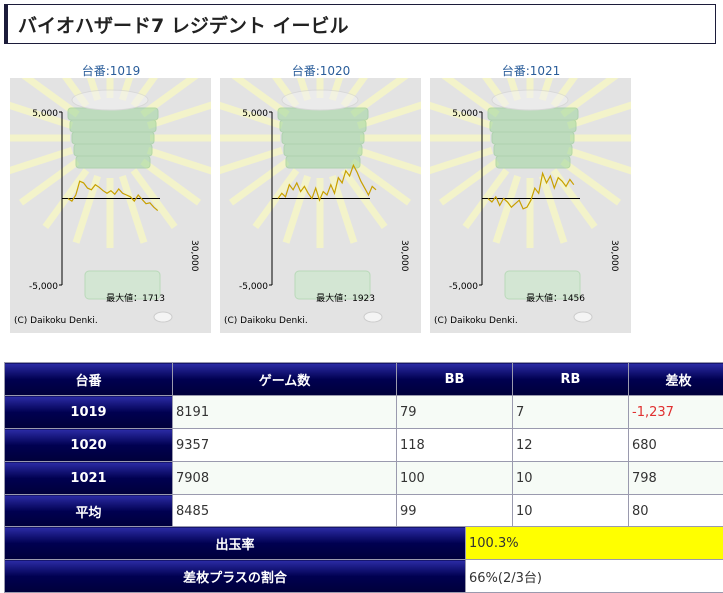 The height and width of the screenshot is (593, 723). I want to click on row-id: 1021, so click(89, 478).